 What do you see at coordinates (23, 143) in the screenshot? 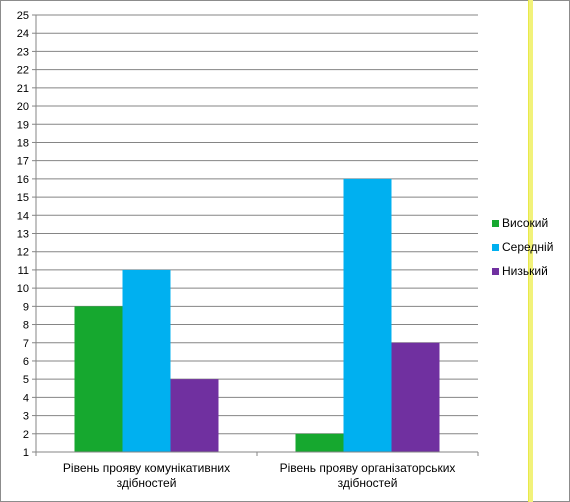
I see `y-tick-label: 18` at bounding box center [23, 143].